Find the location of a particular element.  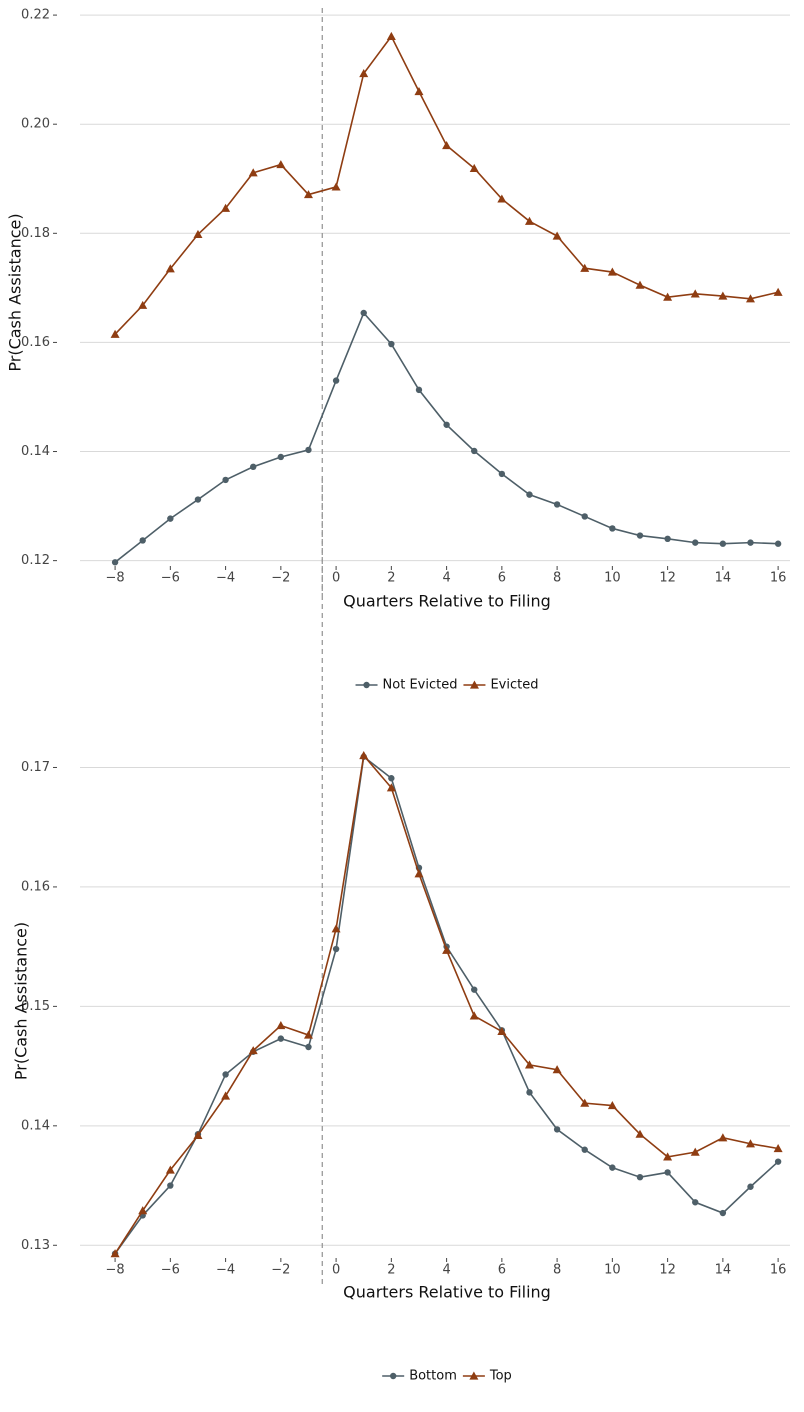

legend: Bottom Top is located at coordinates (447, 1376).